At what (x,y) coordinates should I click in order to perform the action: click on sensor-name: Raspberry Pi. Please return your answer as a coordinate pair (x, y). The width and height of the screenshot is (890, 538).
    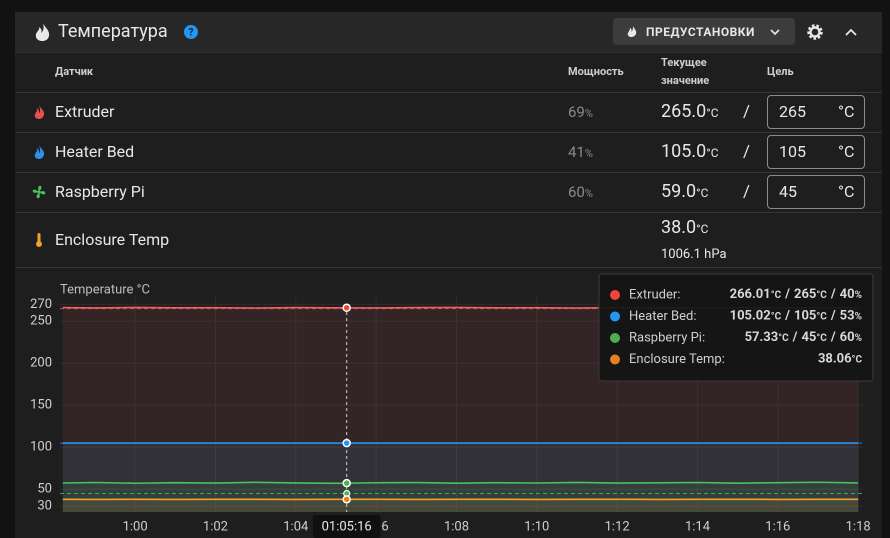
    Looking at the image, I should click on (100, 191).